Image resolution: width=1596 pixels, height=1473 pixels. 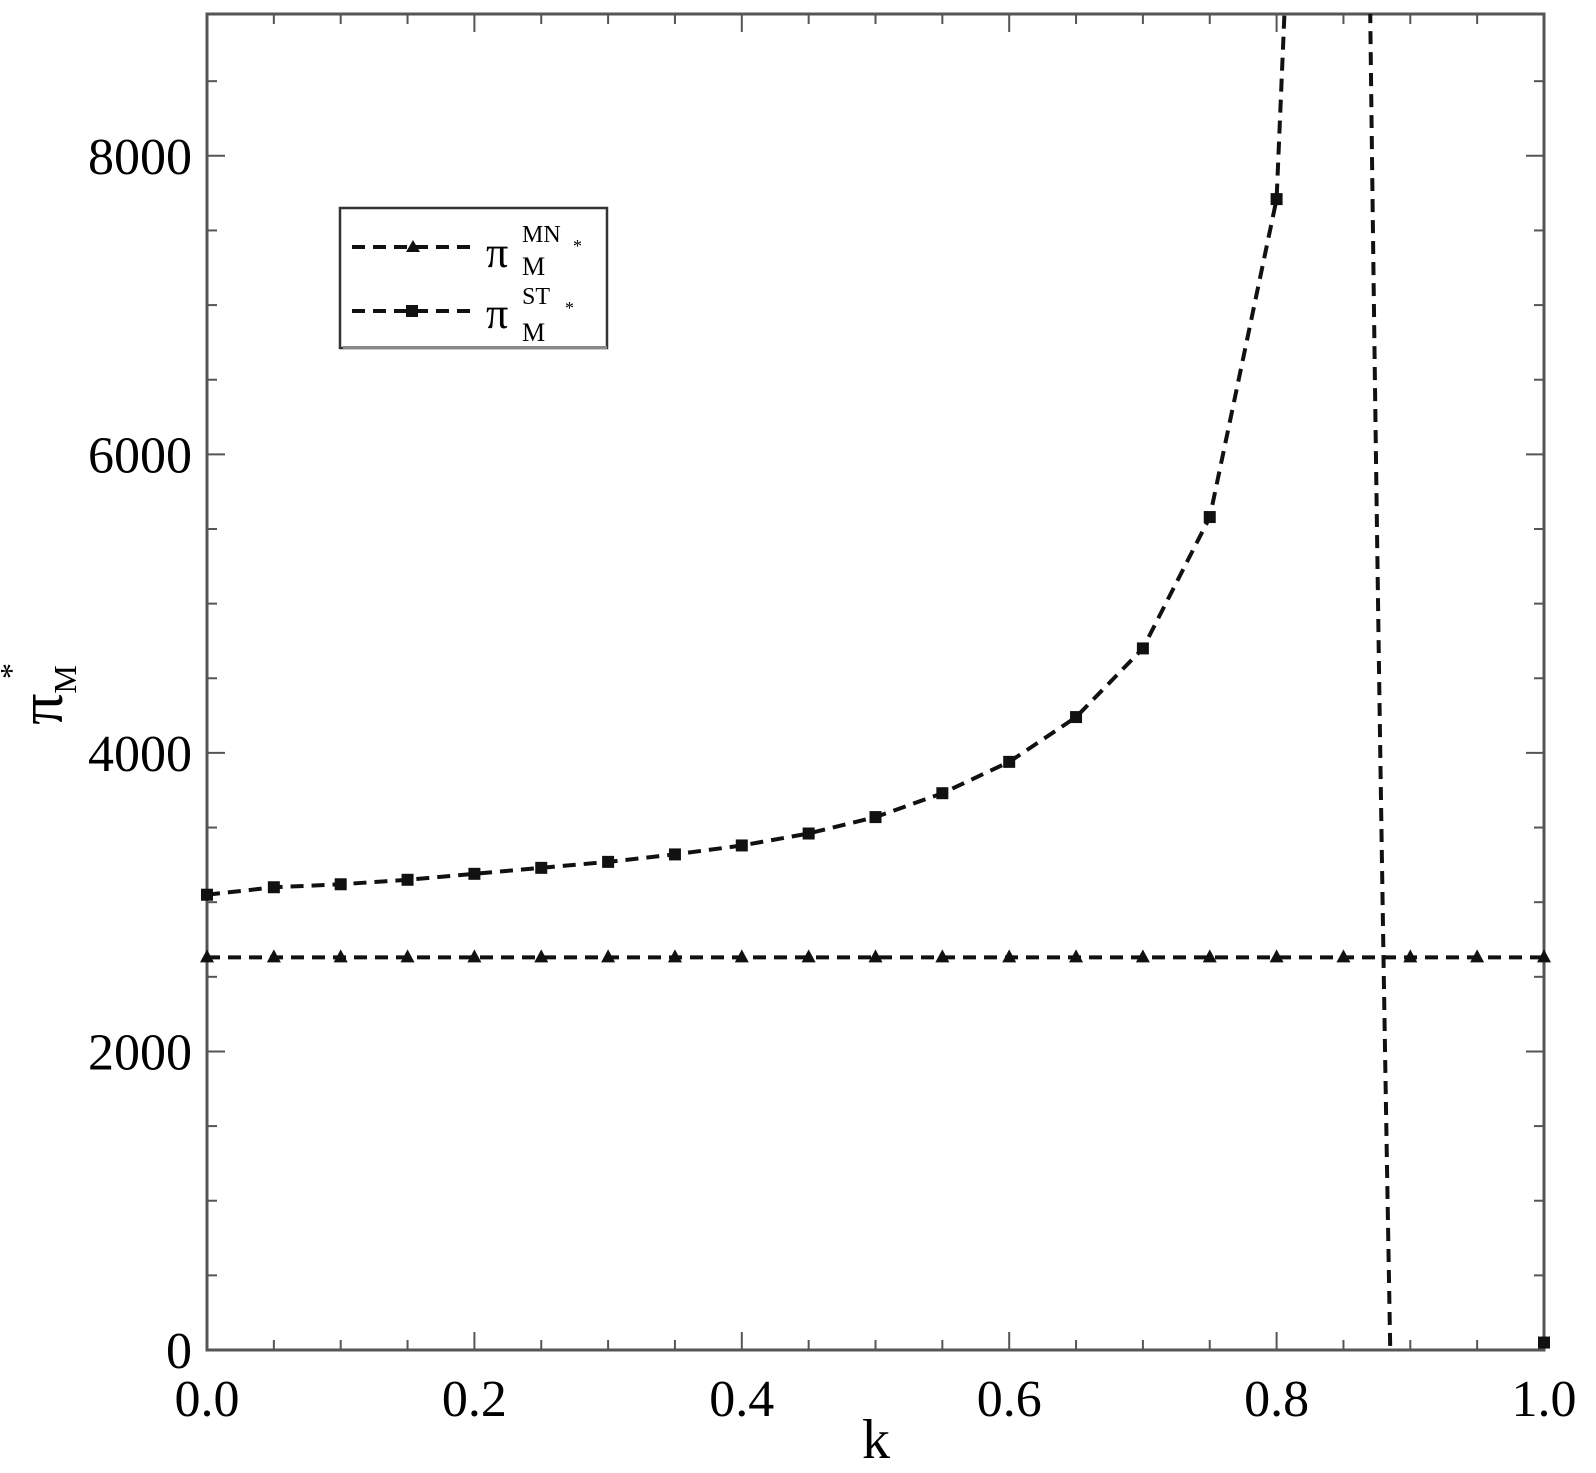 What do you see at coordinates (533, 332) in the screenshot?
I see `legend-label-st-subscript: M` at bounding box center [533, 332].